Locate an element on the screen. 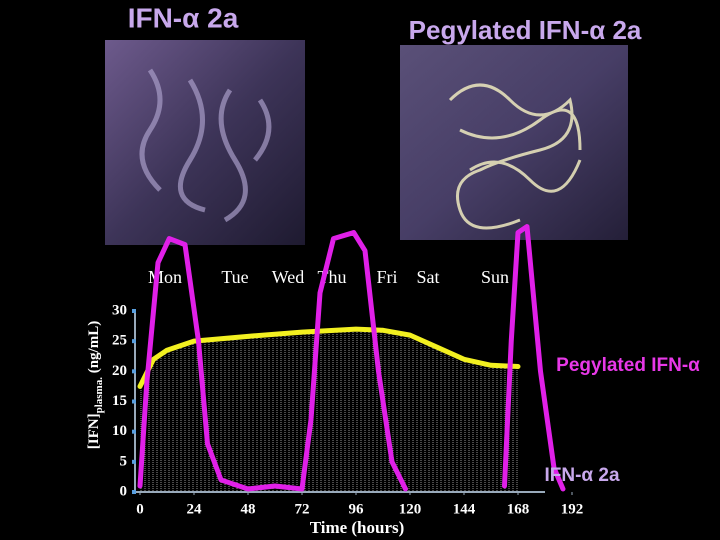 The image size is (720, 540). day-label: Sun is located at coordinates (495, 277).